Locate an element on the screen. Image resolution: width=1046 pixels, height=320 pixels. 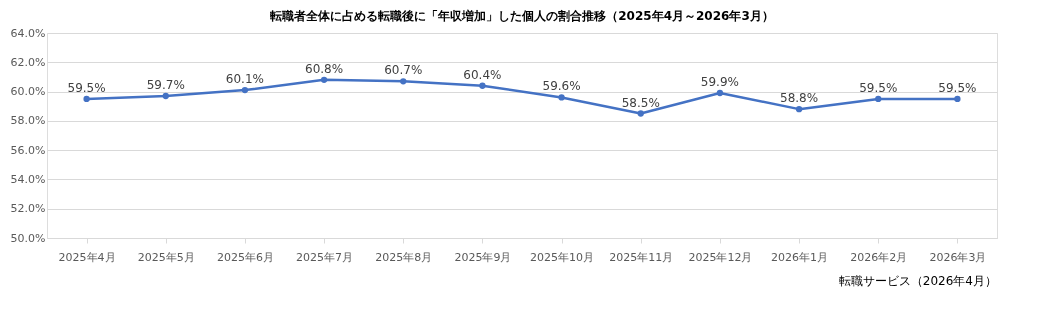
y-tick-label: 50.0% is located at coordinates (28, 238).